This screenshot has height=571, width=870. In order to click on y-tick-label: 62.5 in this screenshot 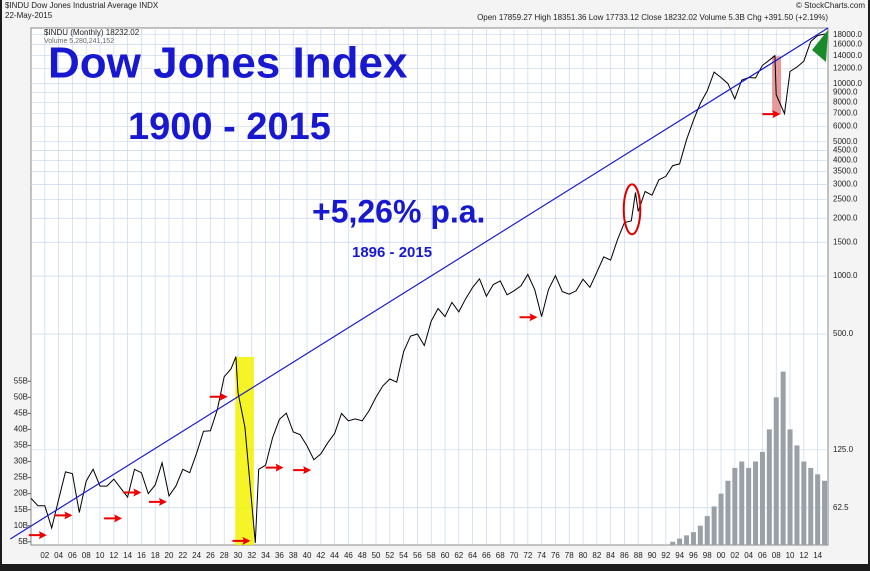, I will do `click(841, 507)`.